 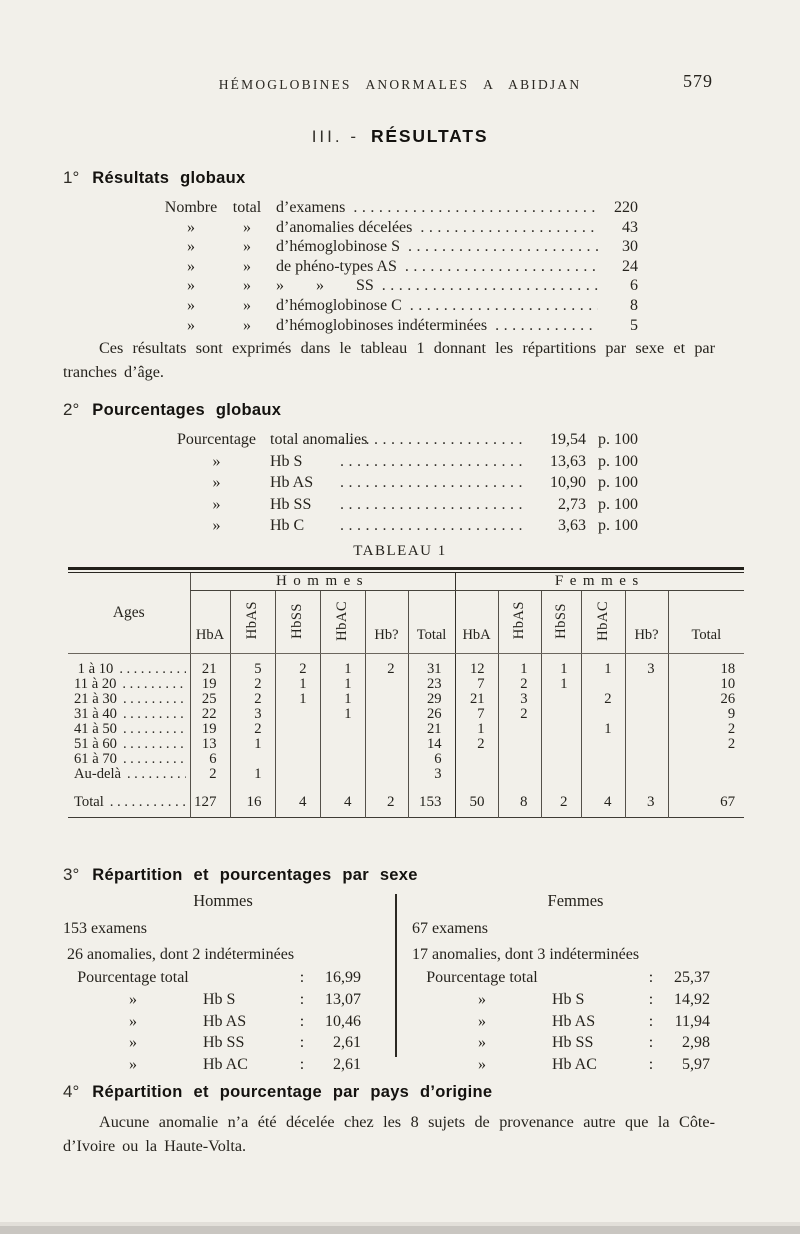 I want to click on subsection-2-title: Pourcentages globaux, so click(x=187, y=410).